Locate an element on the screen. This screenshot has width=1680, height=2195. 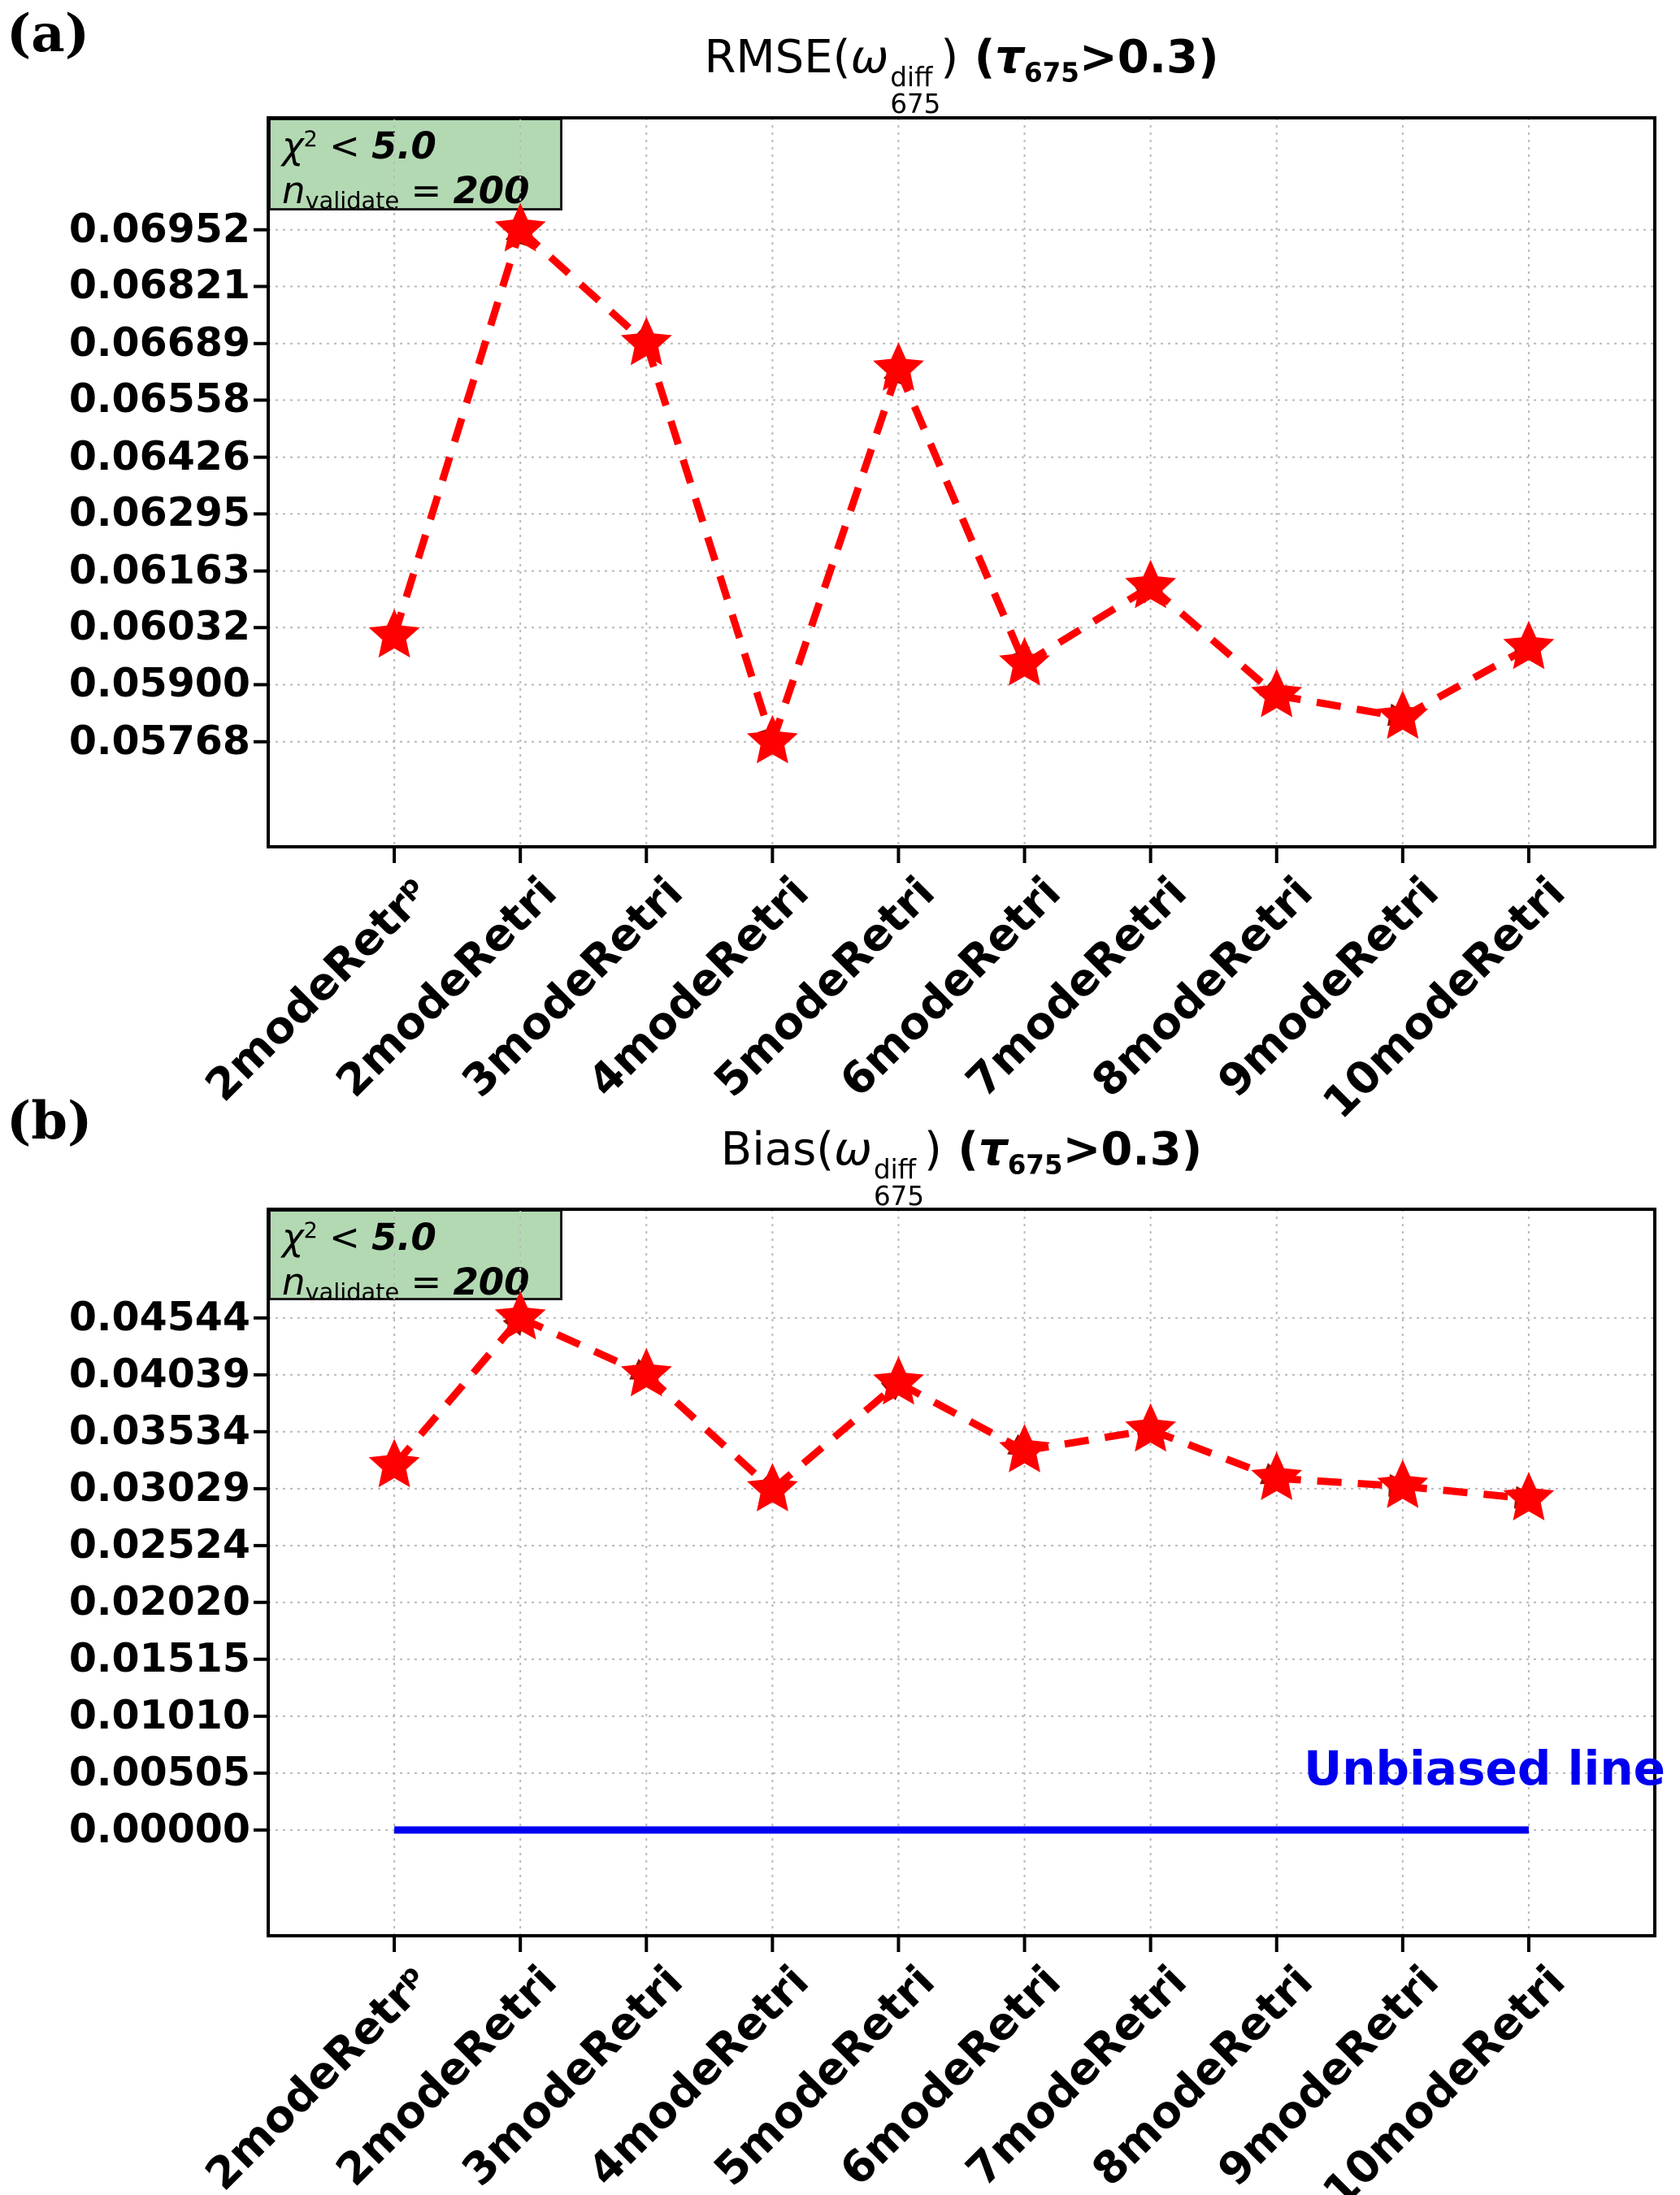
y-tick-label: 0.06821 is located at coordinates (159, 285).